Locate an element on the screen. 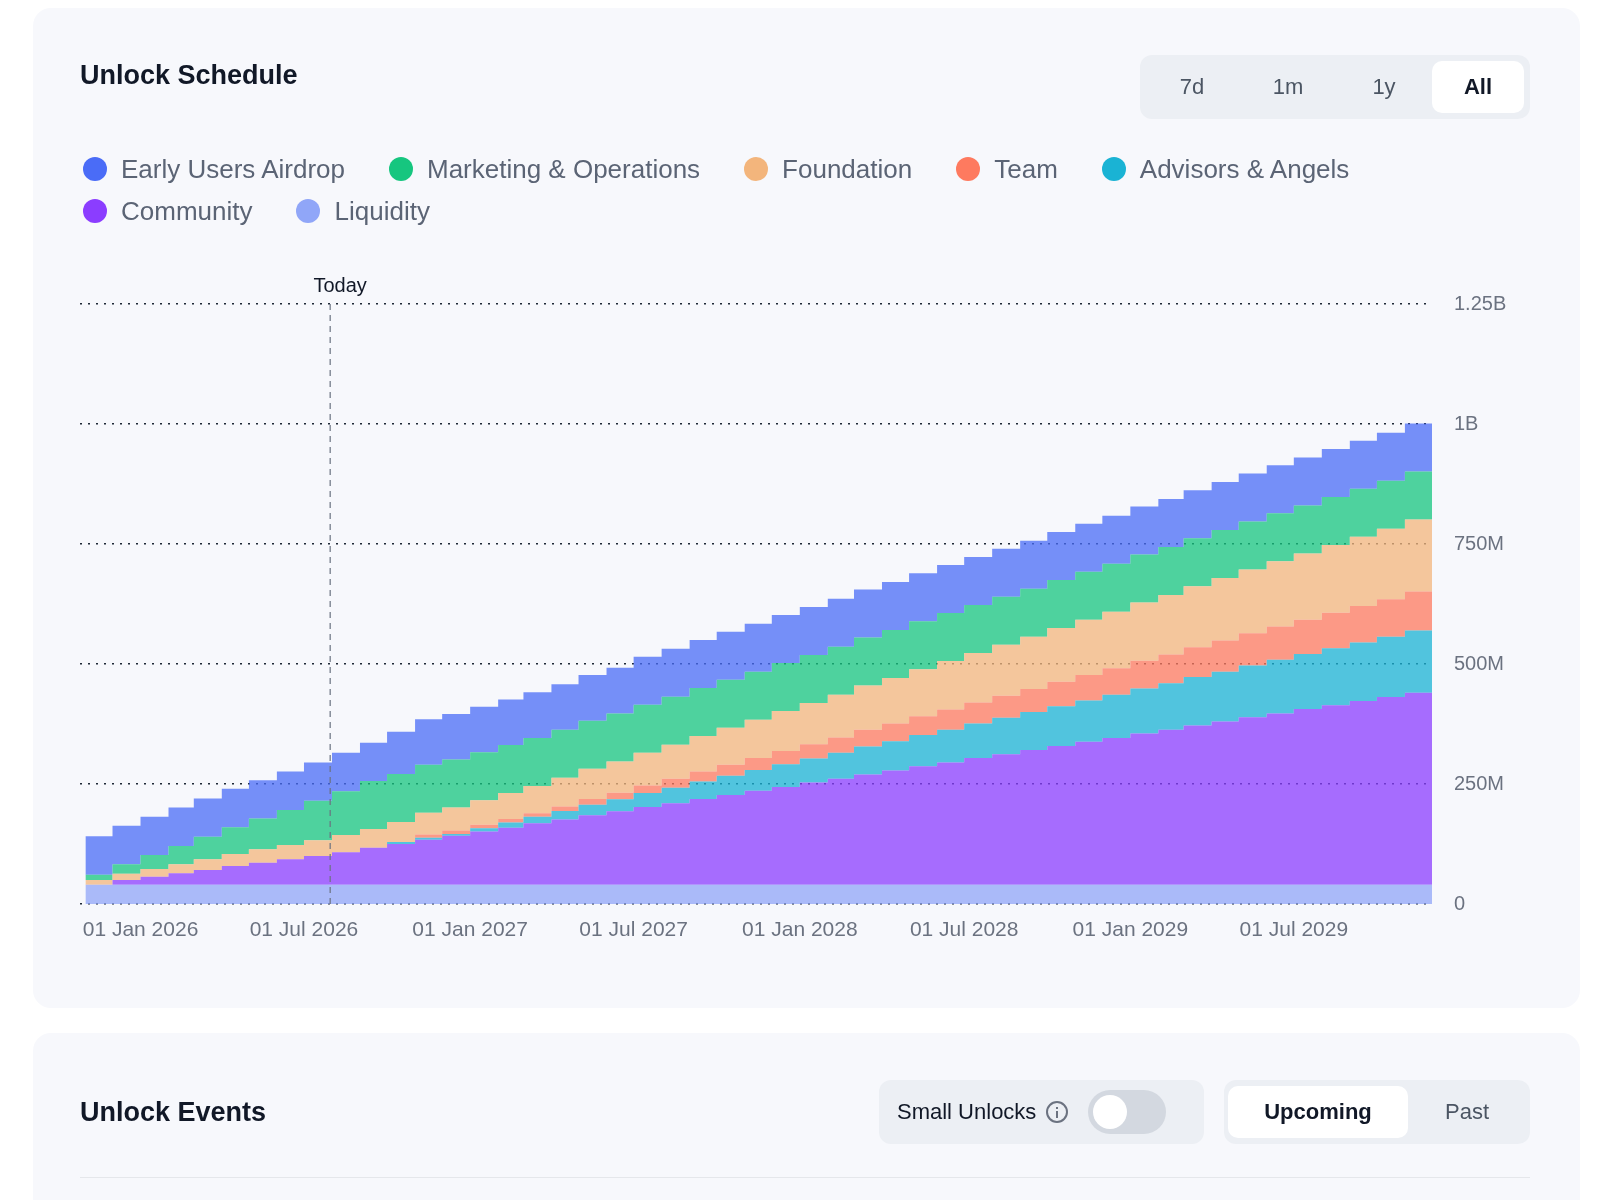 This screenshot has width=1600, height=1200. y-tick-label: 1B is located at coordinates (1466, 422).